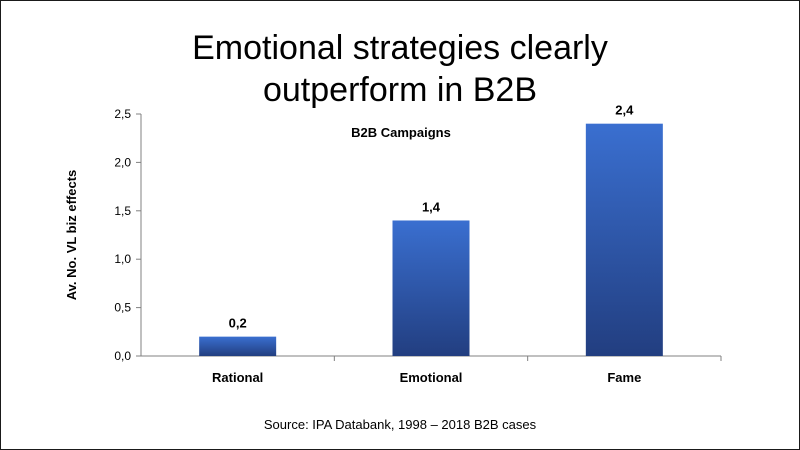  I want to click on chart-subtitle: B2B Campaigns, so click(401, 132).